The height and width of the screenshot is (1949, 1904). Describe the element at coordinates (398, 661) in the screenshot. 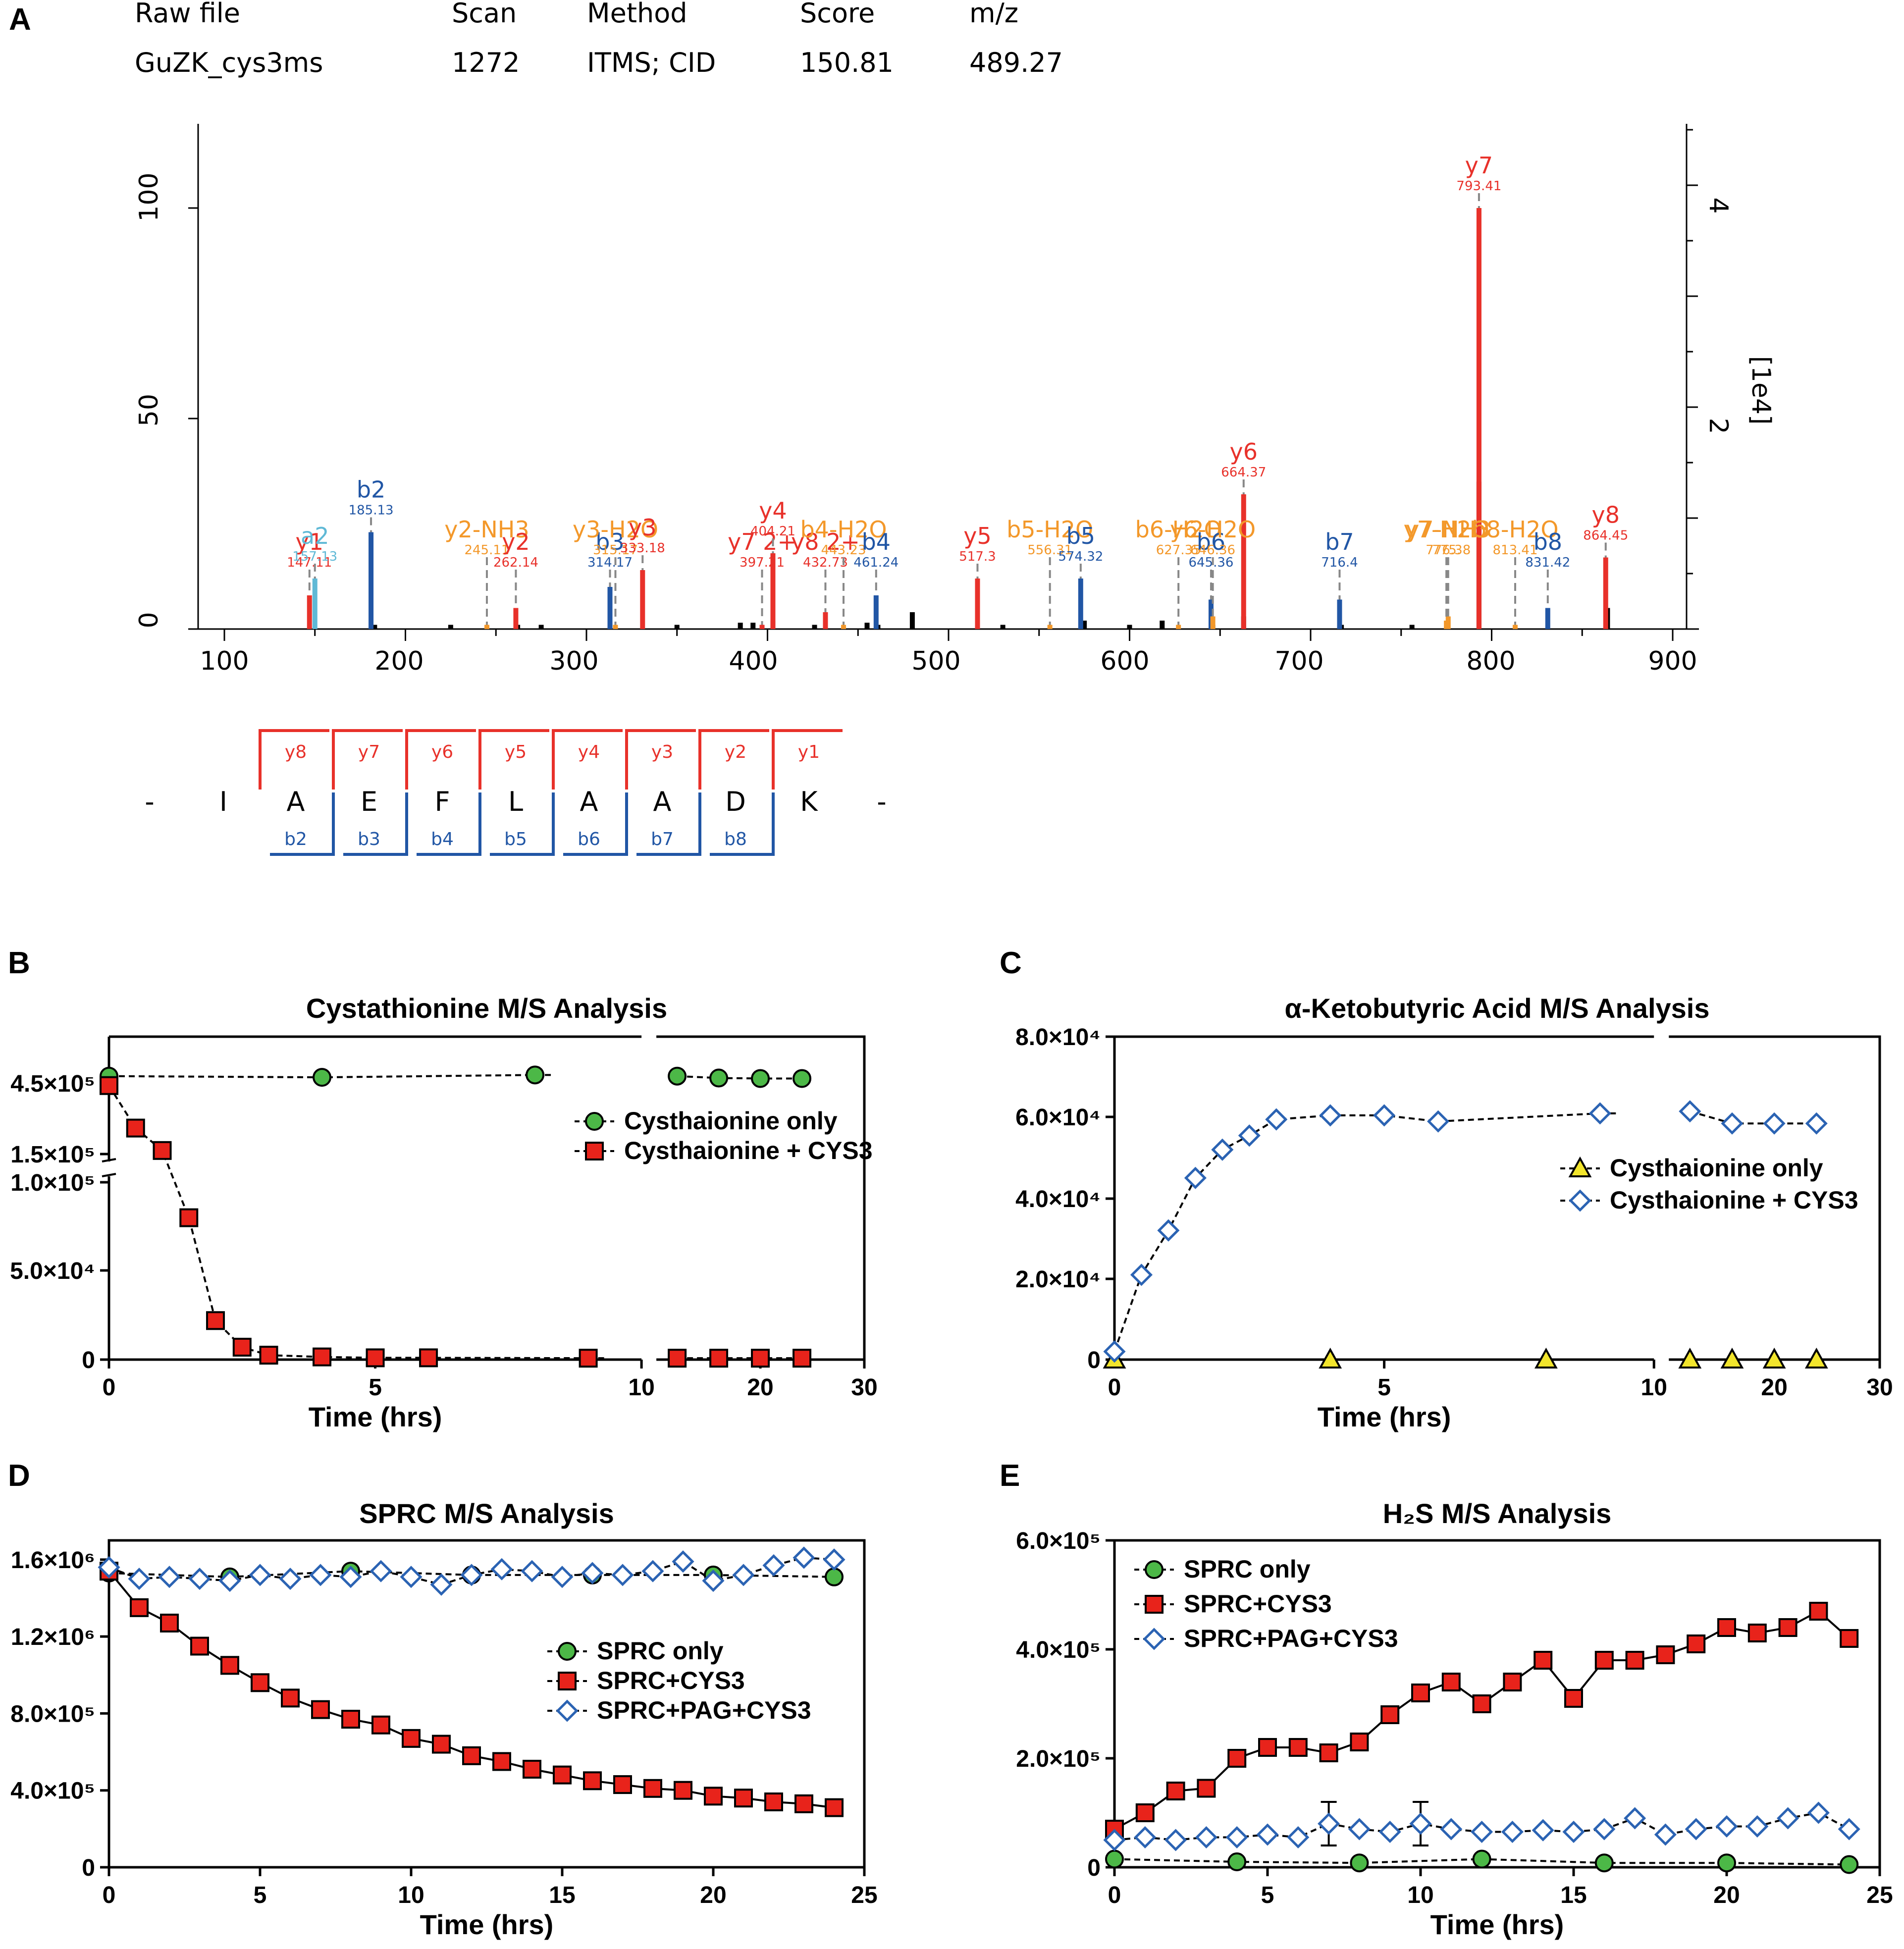

I see `x-tick-label: 200` at that location.